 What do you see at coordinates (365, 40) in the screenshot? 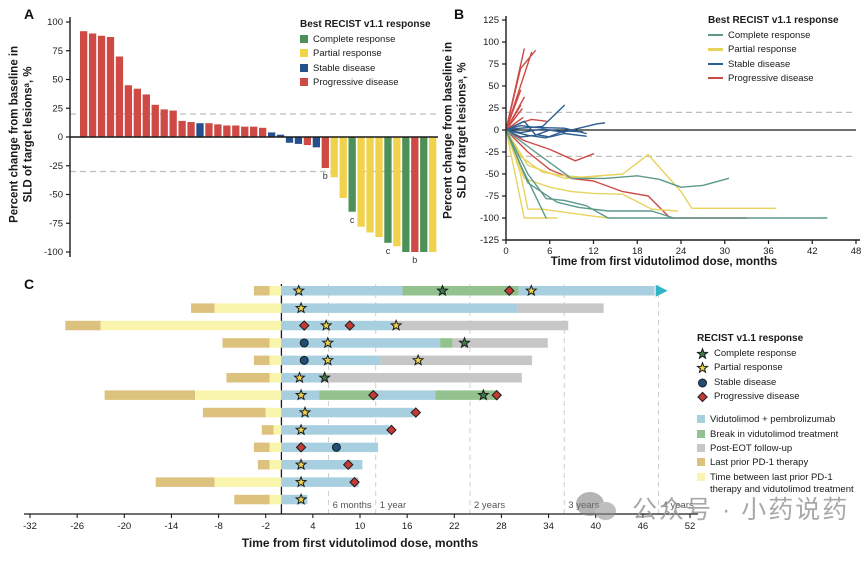
I see `legend-item: Complete response` at bounding box center [365, 40].